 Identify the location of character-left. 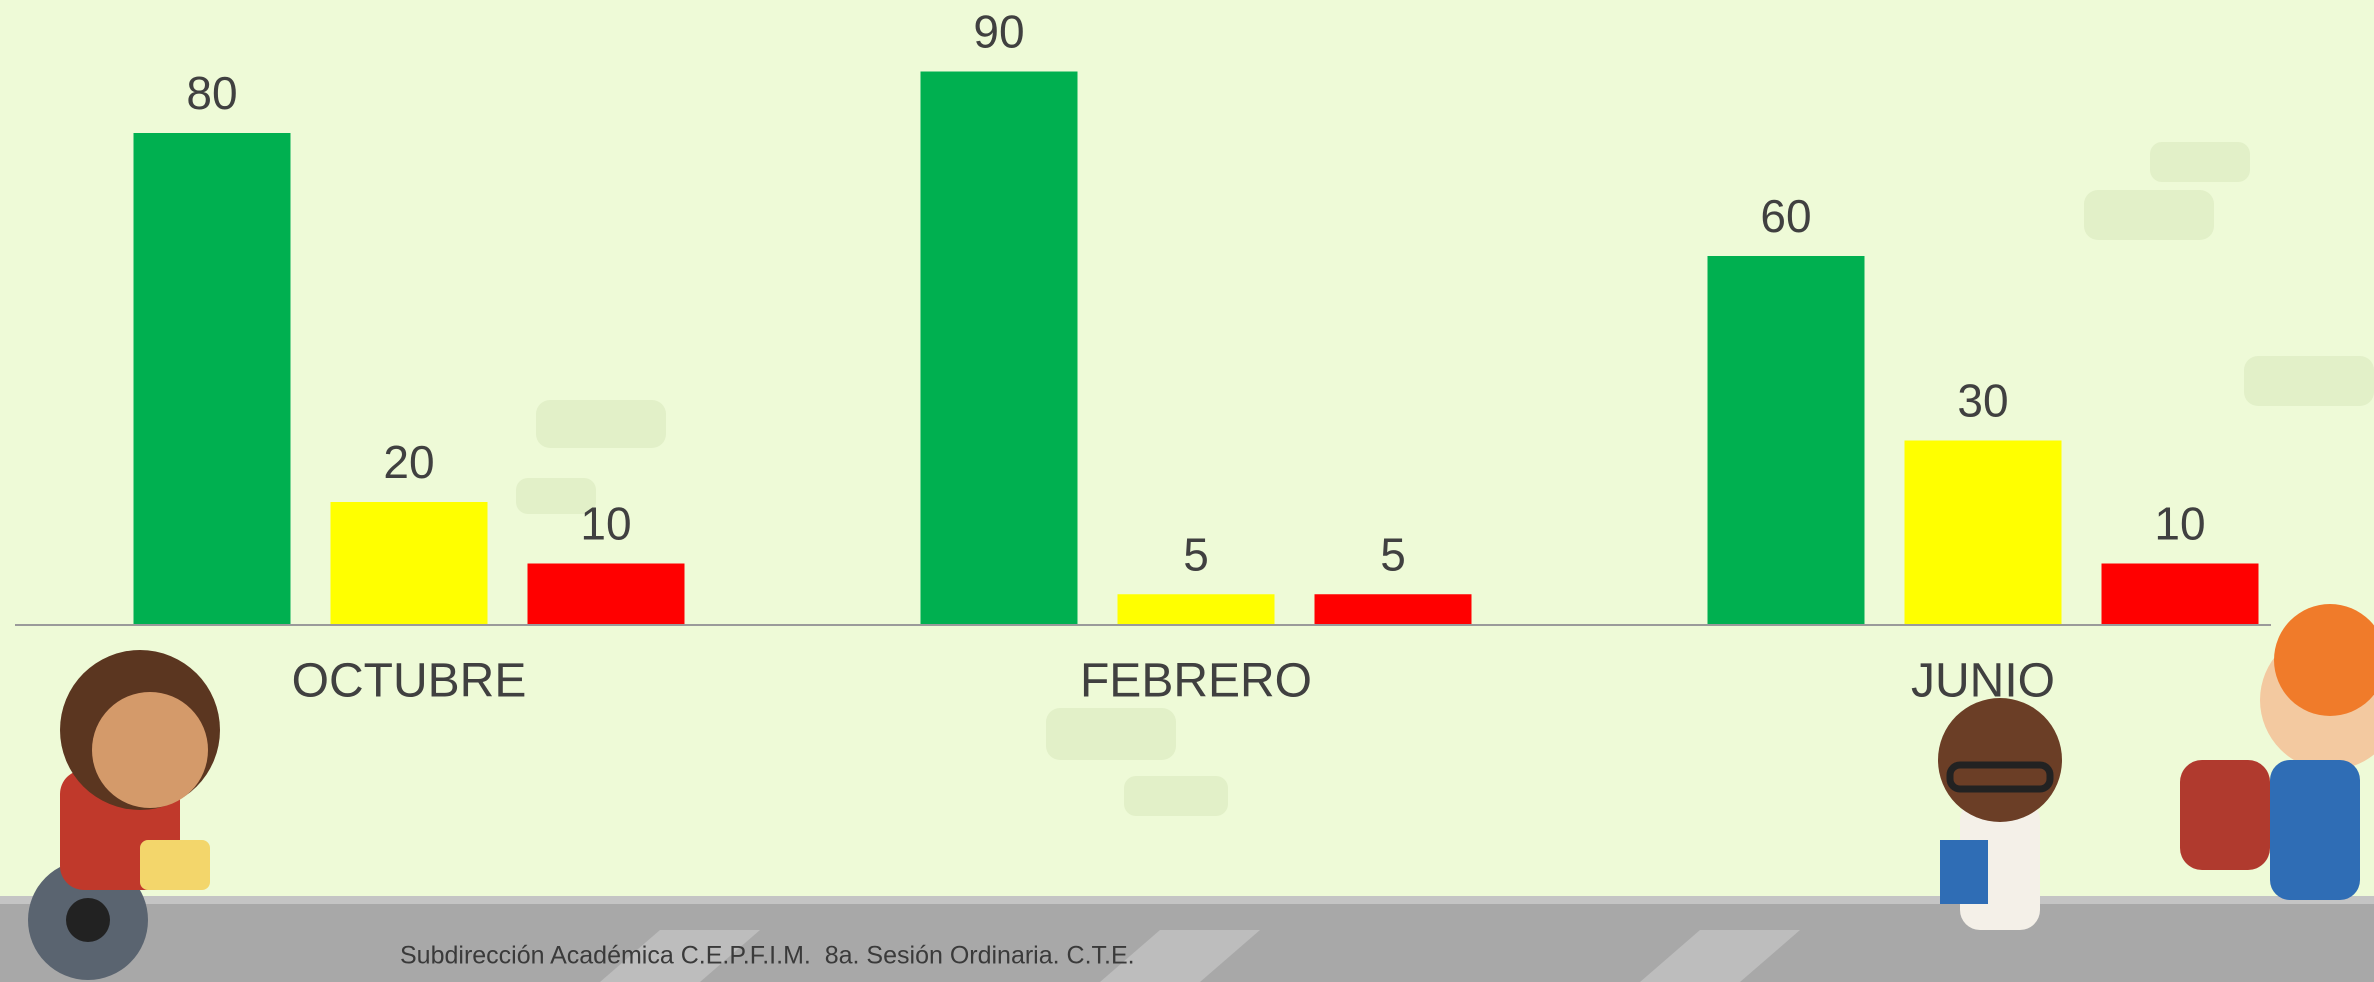
(124, 815).